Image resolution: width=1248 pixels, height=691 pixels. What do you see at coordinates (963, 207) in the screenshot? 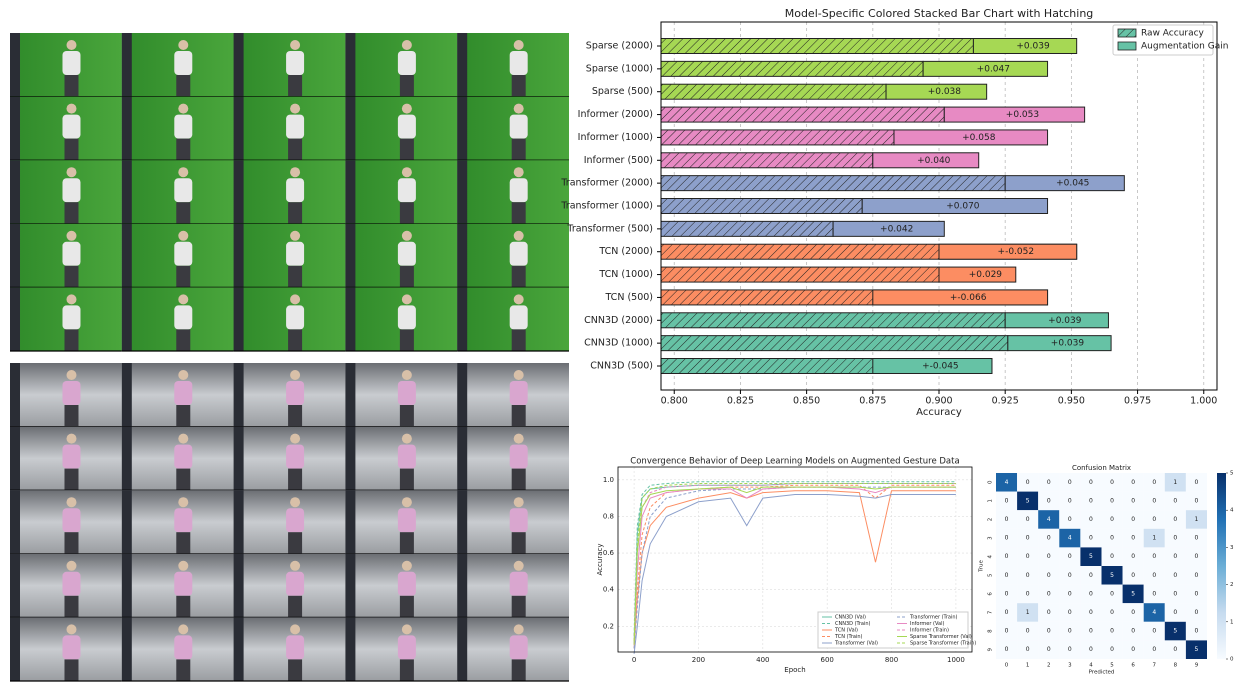
I see `gain-label: +0.070` at bounding box center [963, 207].